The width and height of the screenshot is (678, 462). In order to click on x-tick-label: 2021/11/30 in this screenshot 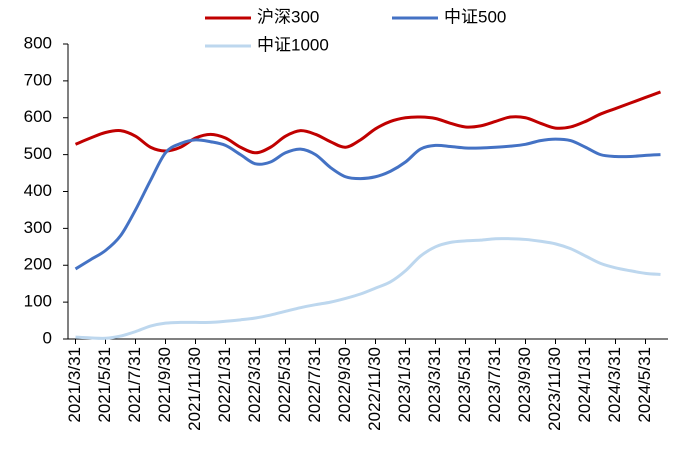, I will do `click(194, 389)`.